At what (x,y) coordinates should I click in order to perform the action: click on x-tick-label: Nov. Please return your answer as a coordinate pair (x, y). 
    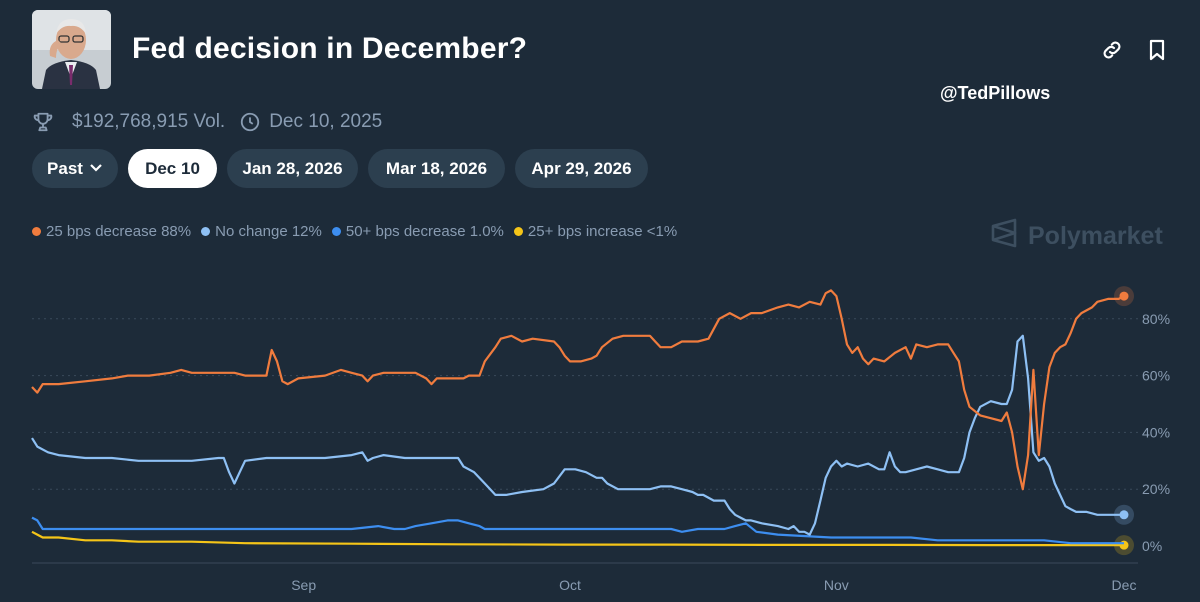
    Looking at the image, I should click on (836, 585).